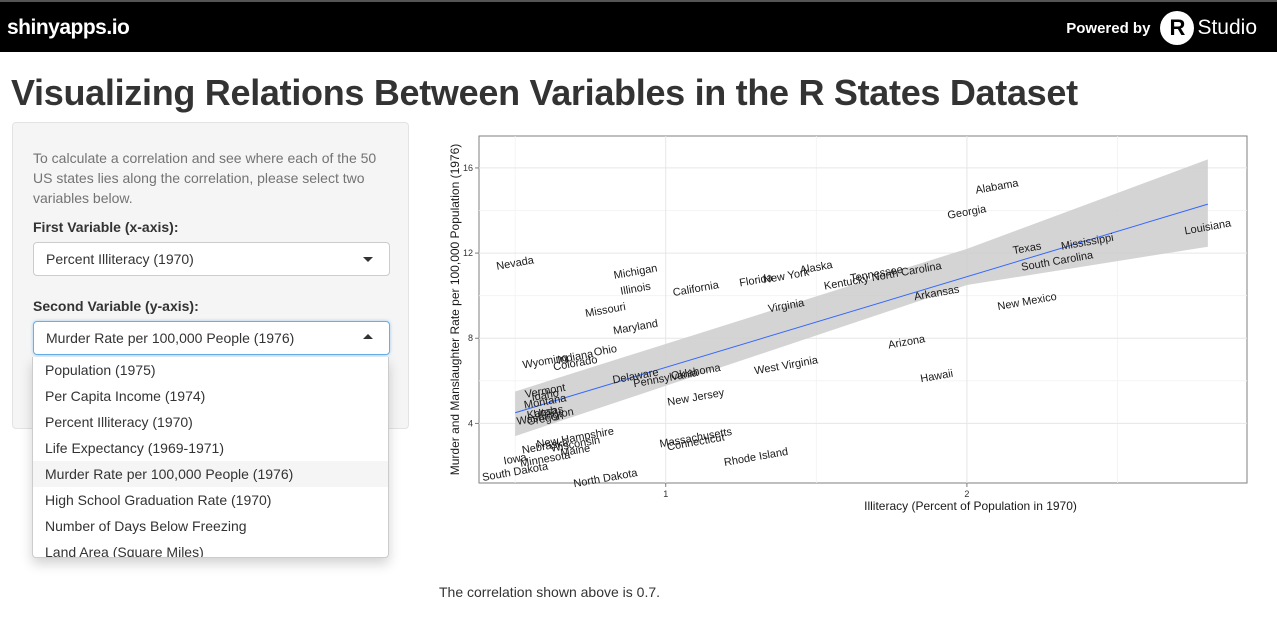 The width and height of the screenshot is (1277, 641). What do you see at coordinates (468, 168) in the screenshot?
I see `y-tick-label: 16` at bounding box center [468, 168].